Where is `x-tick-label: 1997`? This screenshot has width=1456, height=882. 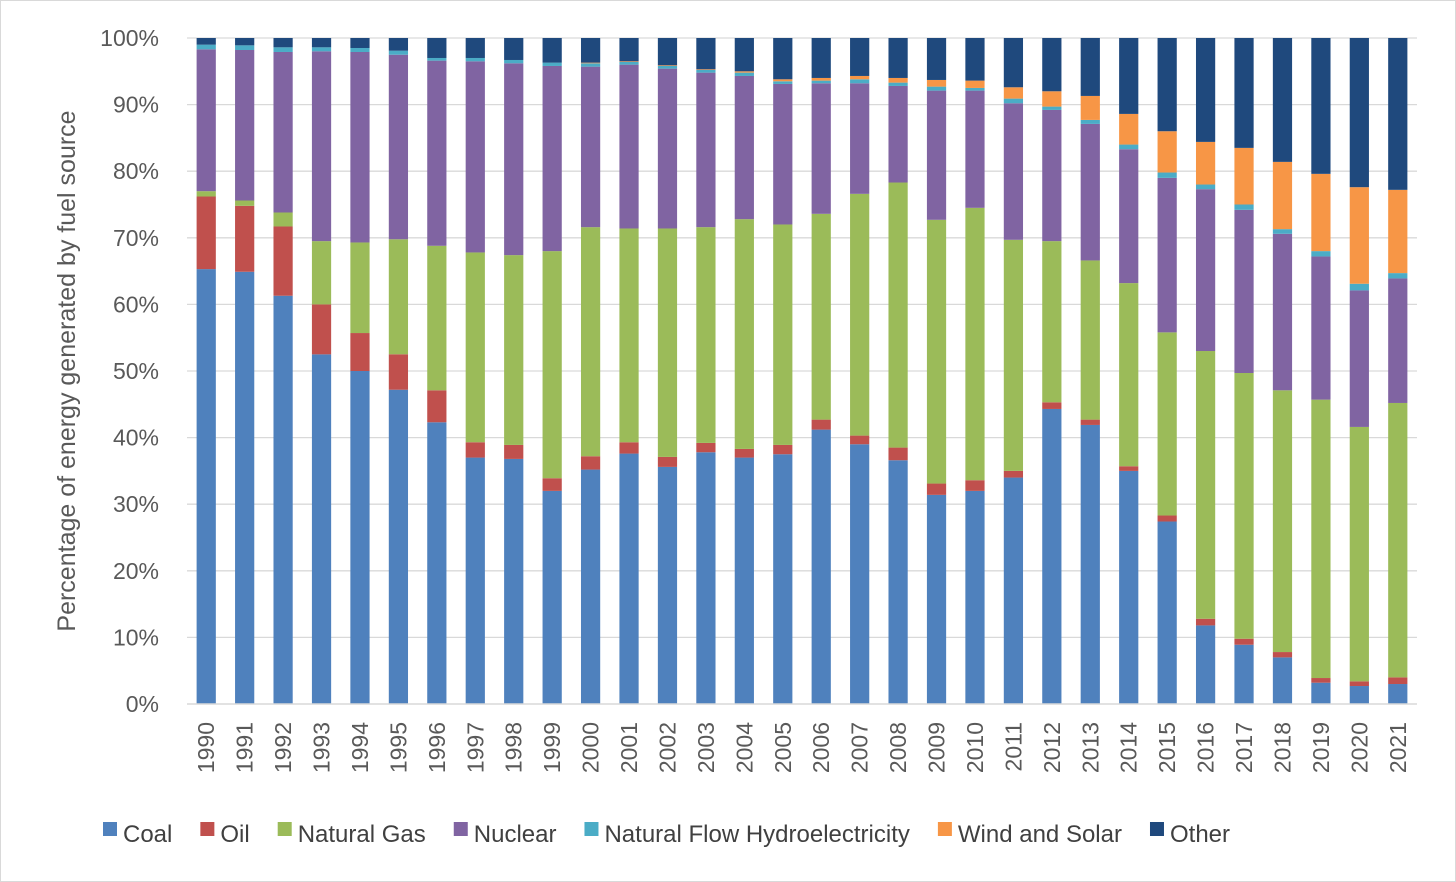
x-tick-label: 1997 is located at coordinates (475, 747).